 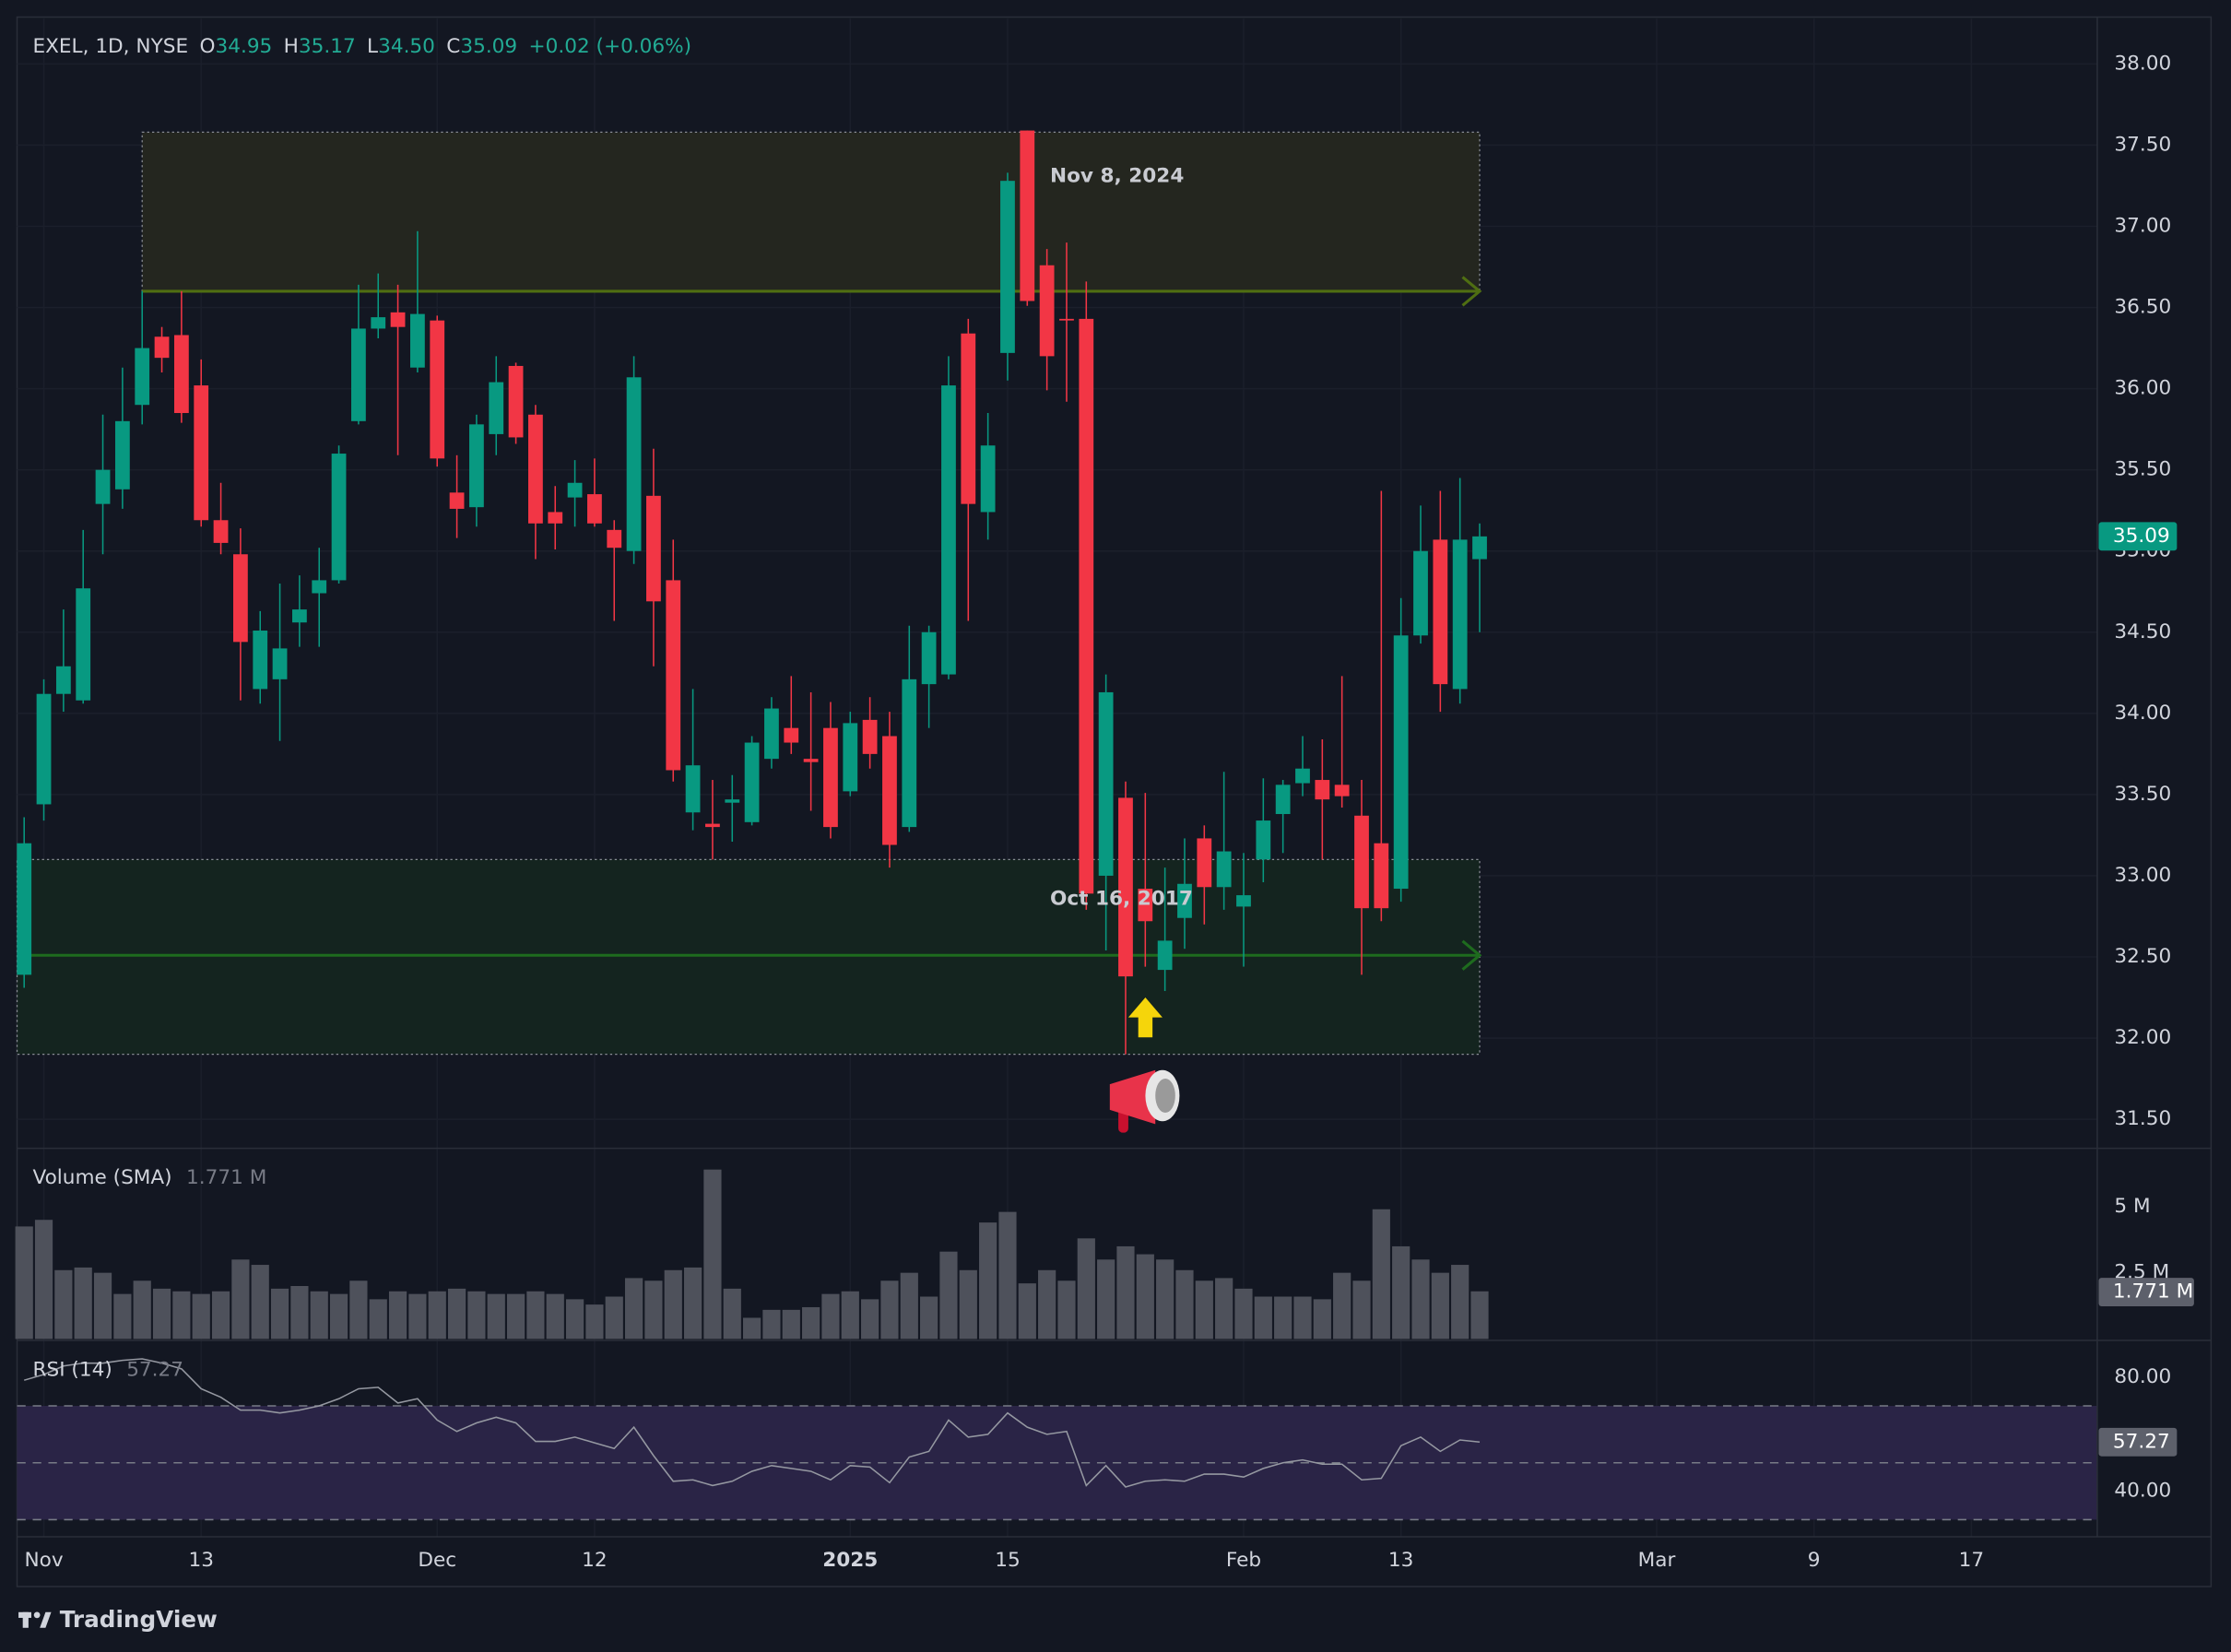 What do you see at coordinates (1971, 1560) in the screenshot?
I see `x-tick-label: 17` at bounding box center [1971, 1560].